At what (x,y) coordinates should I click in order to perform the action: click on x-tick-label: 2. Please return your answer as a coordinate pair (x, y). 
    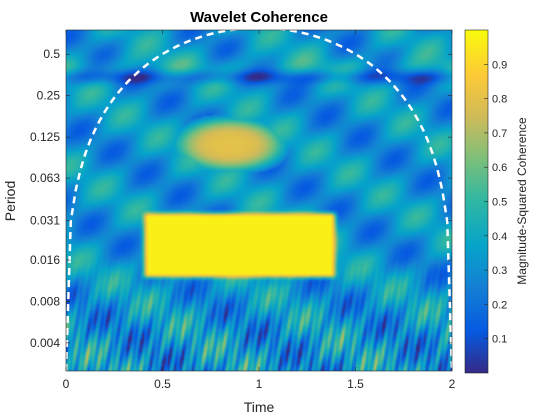
    Looking at the image, I should click on (452, 384).